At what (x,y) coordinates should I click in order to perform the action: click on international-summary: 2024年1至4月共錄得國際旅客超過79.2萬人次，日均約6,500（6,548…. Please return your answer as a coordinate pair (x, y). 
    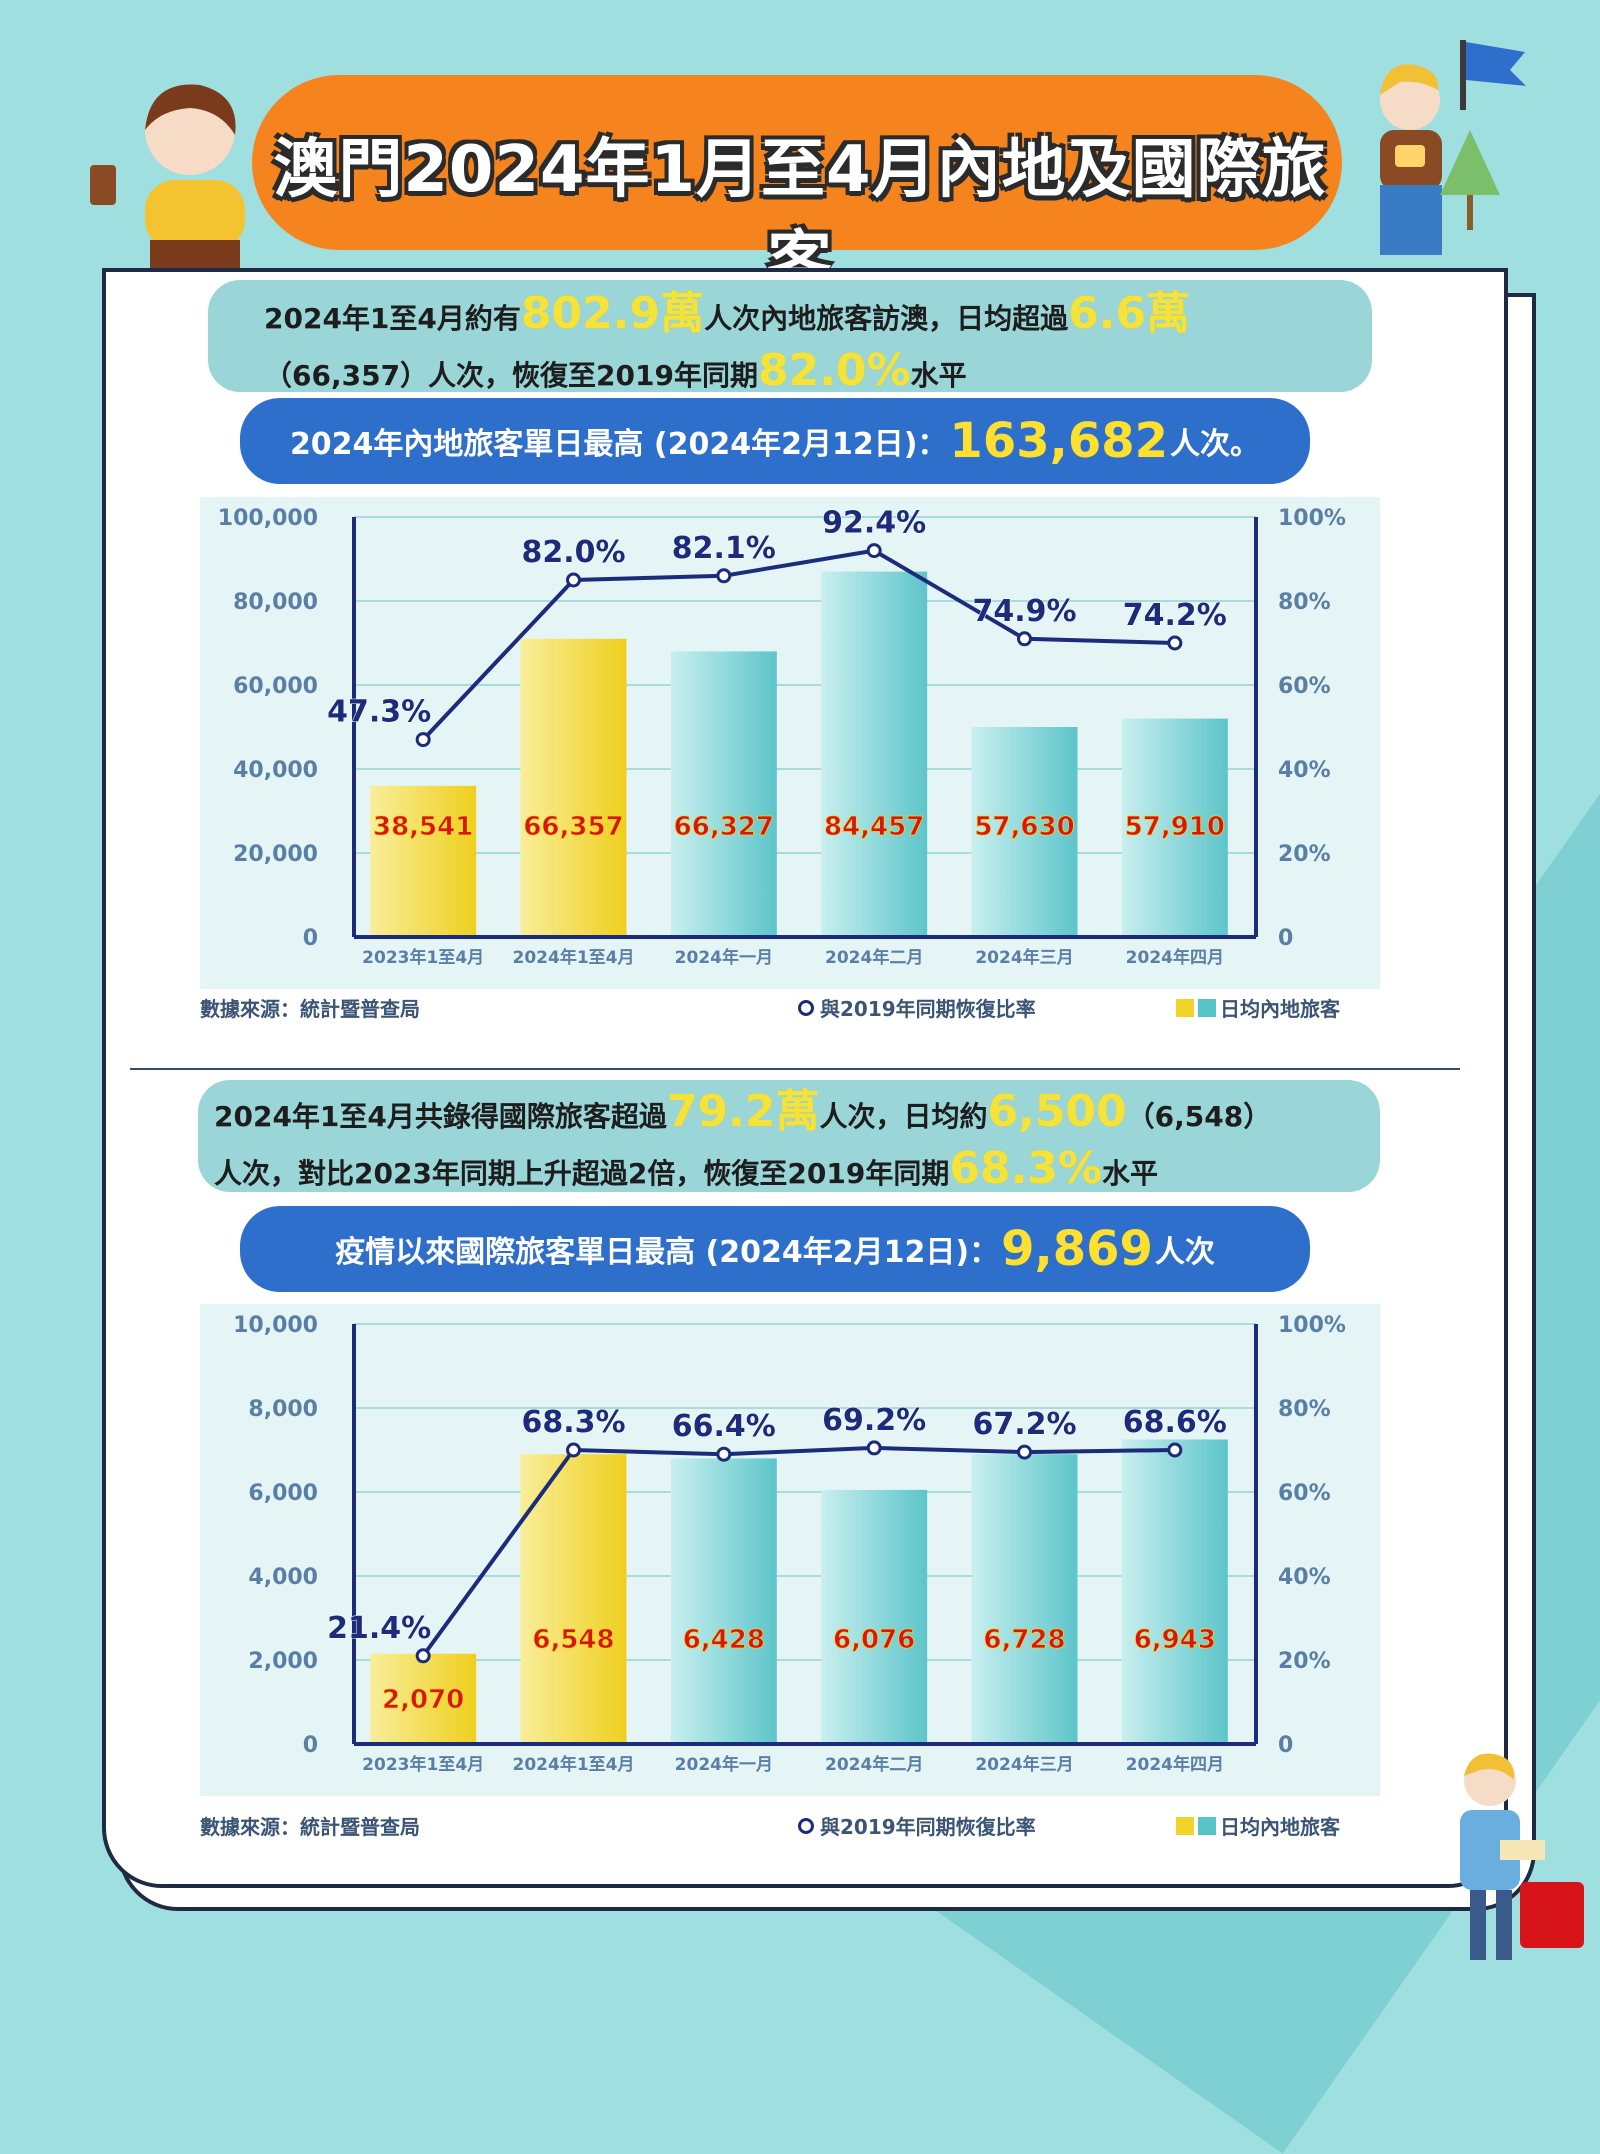
    Looking at the image, I should click on (789, 1137).